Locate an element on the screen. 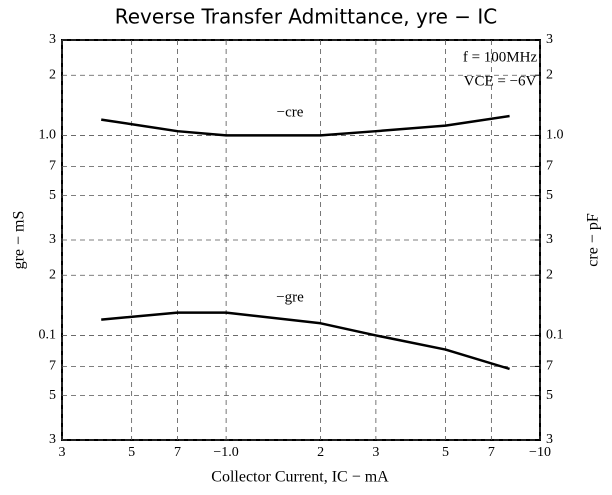 The width and height of the screenshot is (612, 495). annotation: VCE = −6V is located at coordinates (500, 81).